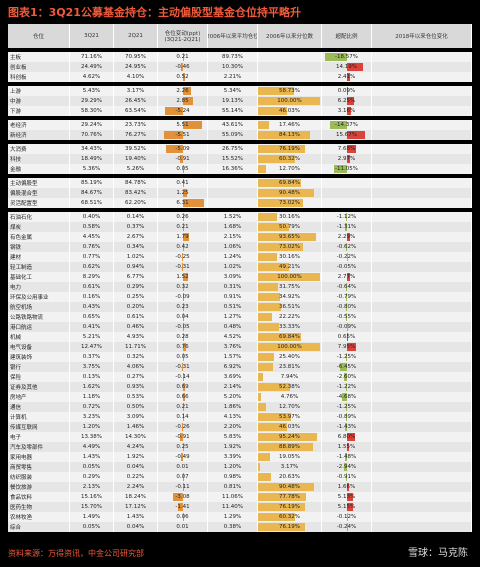 The width and height of the screenshot is (480, 567). I want to click on table-cell: 0.66, so click(183, 397).